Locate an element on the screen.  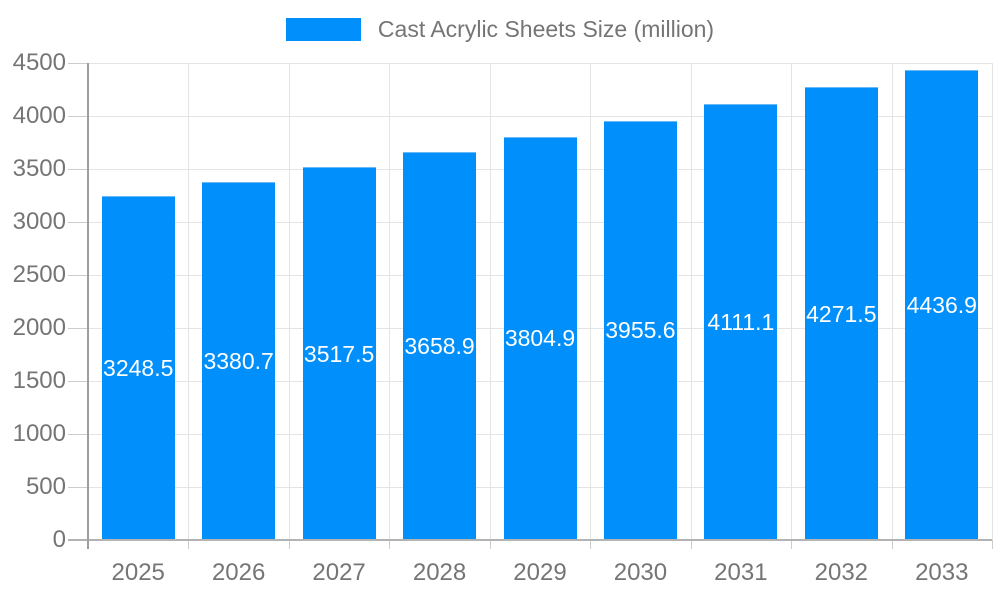
bar-value-label: 3248.5 is located at coordinates (138, 367).